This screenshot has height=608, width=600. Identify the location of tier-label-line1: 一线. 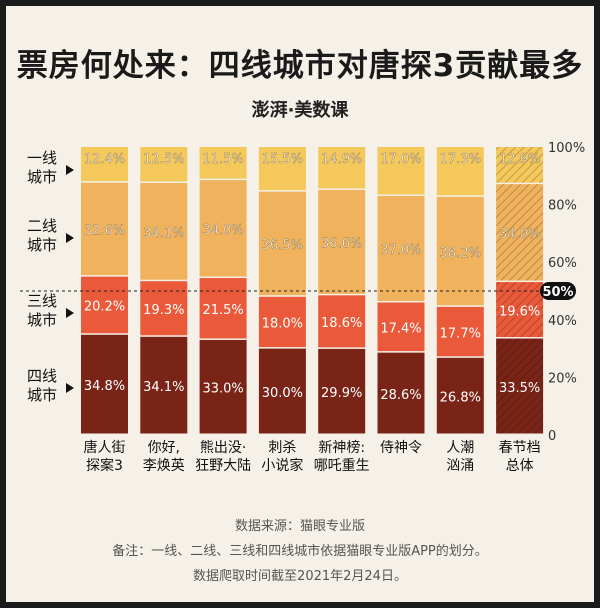
(42, 158).